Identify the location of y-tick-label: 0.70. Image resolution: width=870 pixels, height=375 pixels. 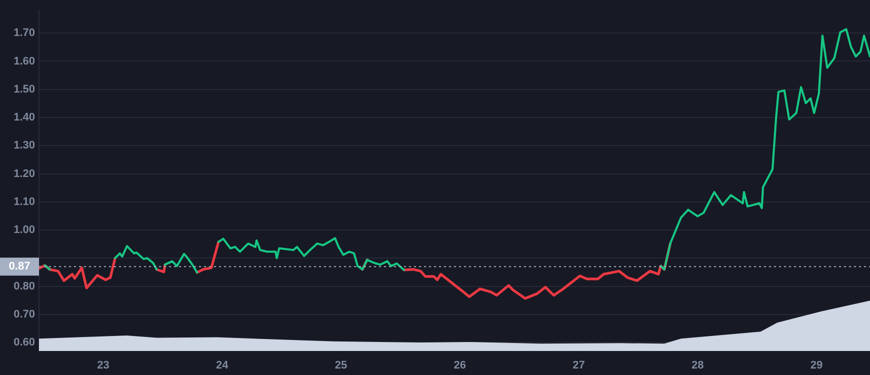
(24, 314).